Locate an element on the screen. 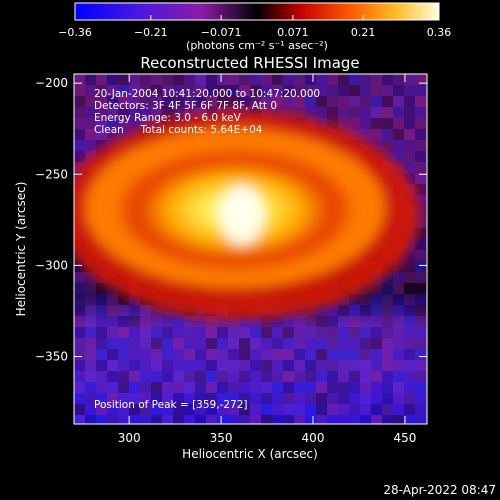  y-tick-label: −350 is located at coordinates (51, 357).